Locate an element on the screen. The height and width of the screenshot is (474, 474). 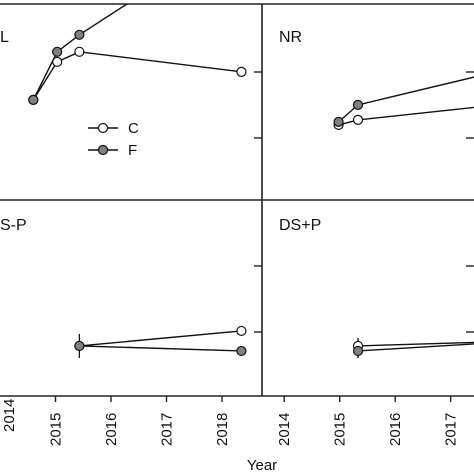
legend-label-c: C is located at coordinates (133, 128).